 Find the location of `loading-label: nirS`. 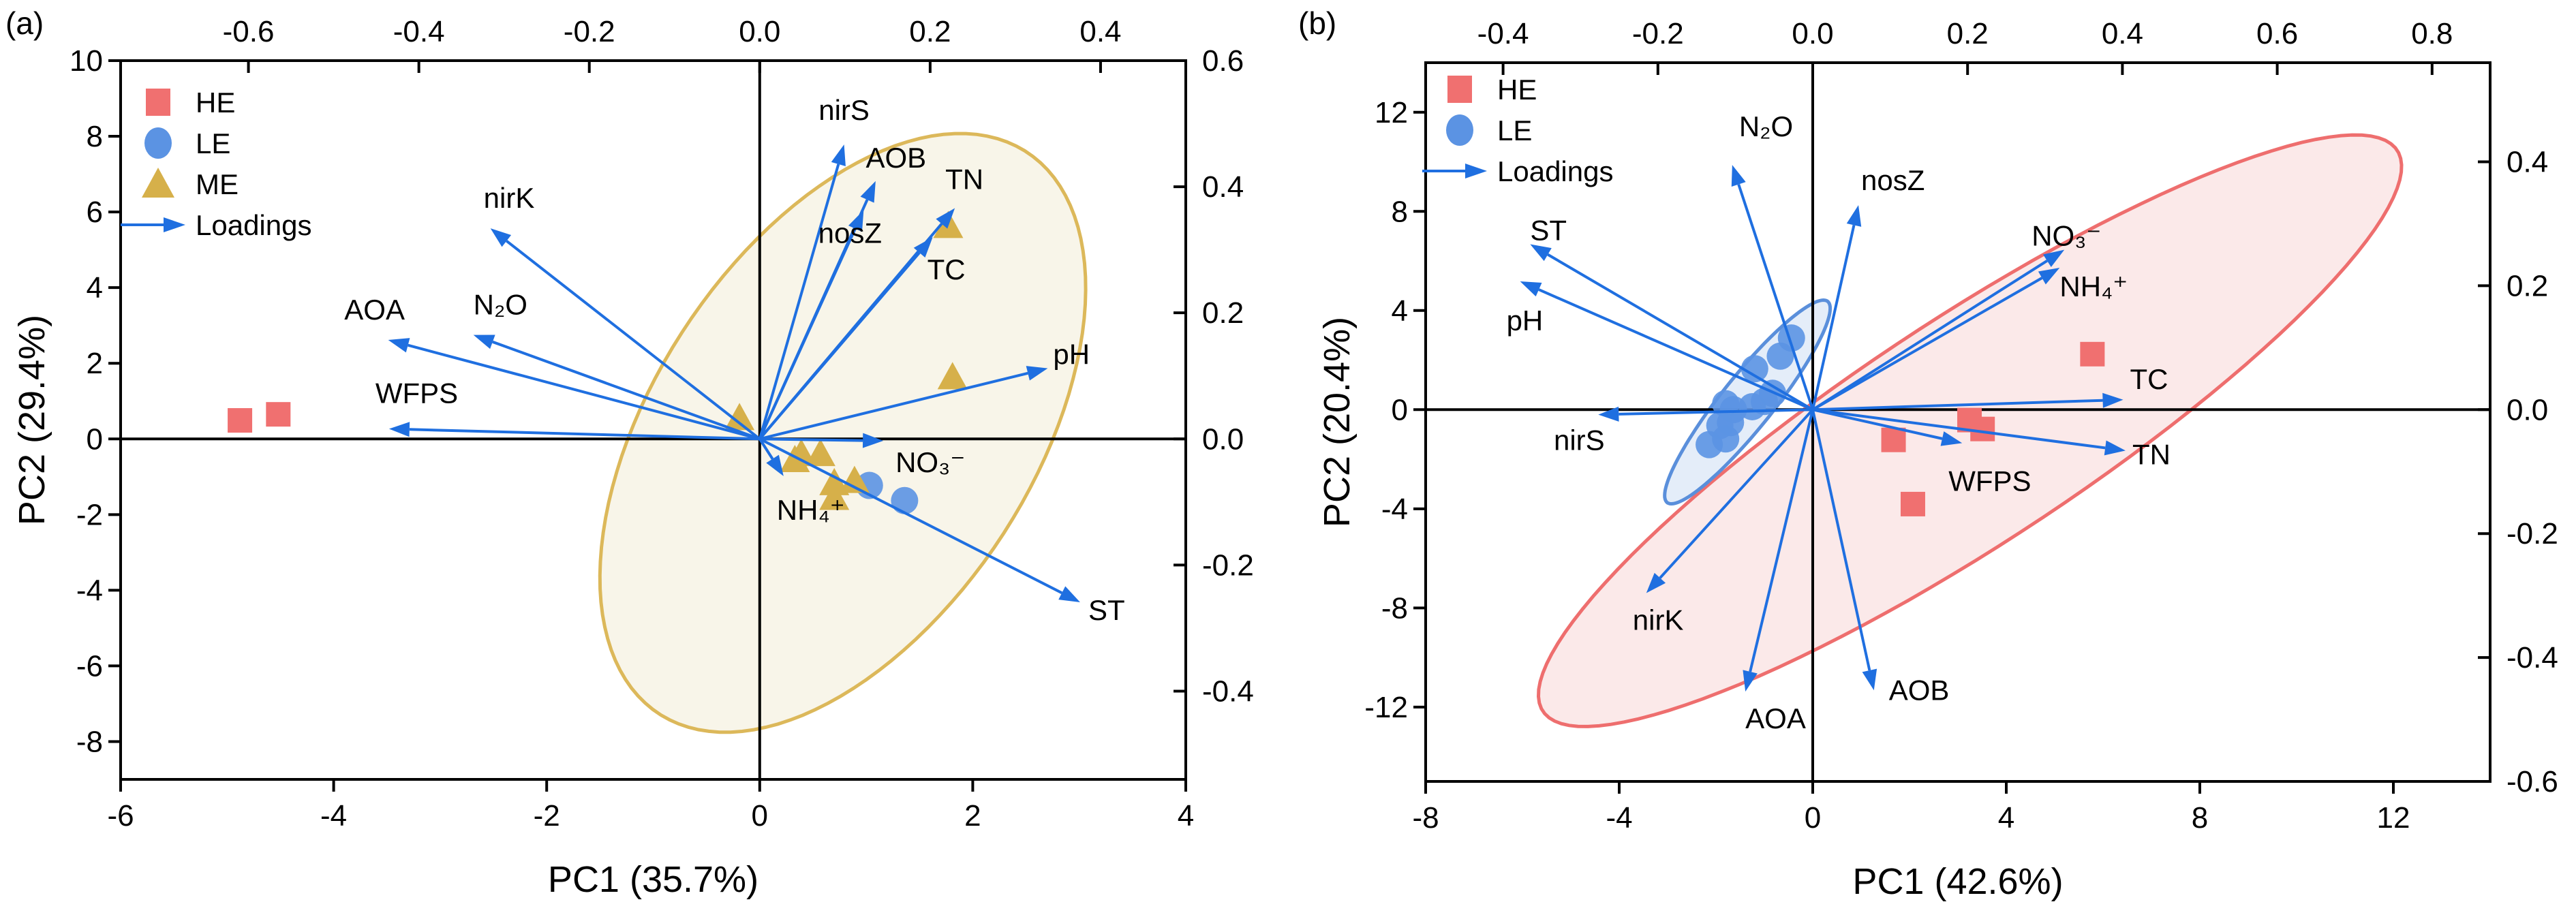

loading-label: nirS is located at coordinates (1579, 440).